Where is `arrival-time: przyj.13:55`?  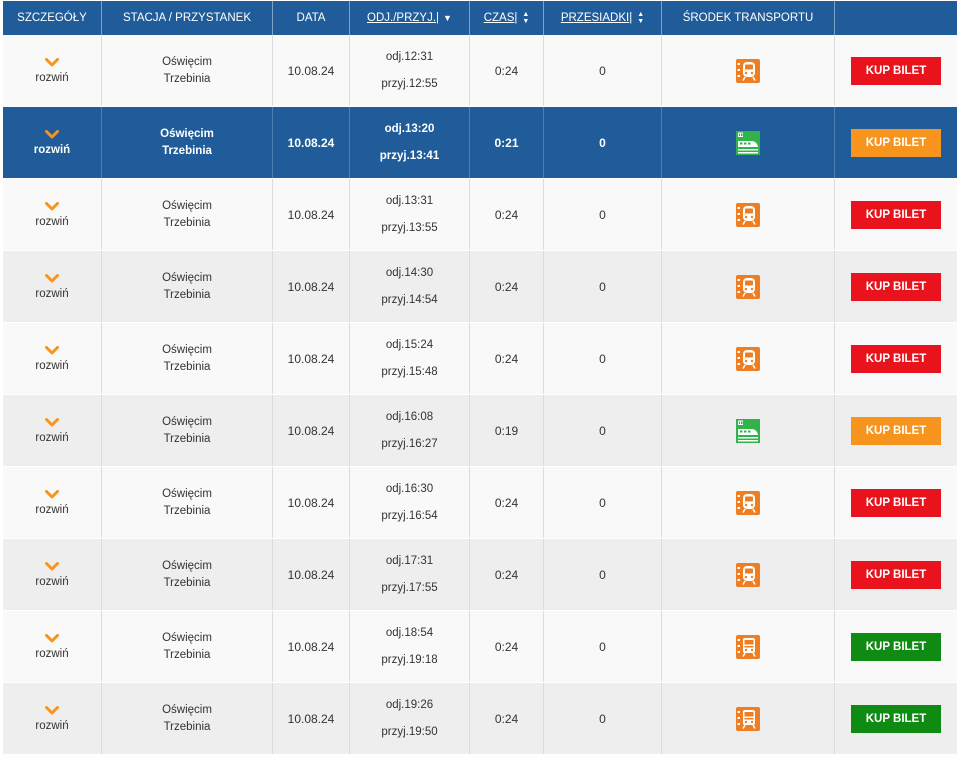 arrival-time: przyj.13:55 is located at coordinates (409, 227).